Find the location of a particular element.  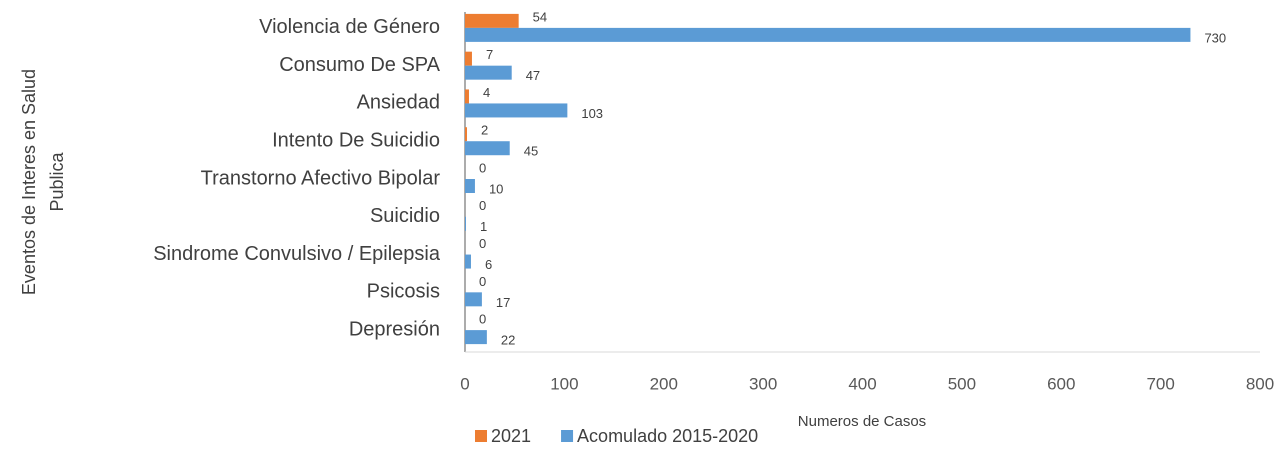

y-axis-label: Eventos de Interes en Salud Publica is located at coordinates (43, 182).